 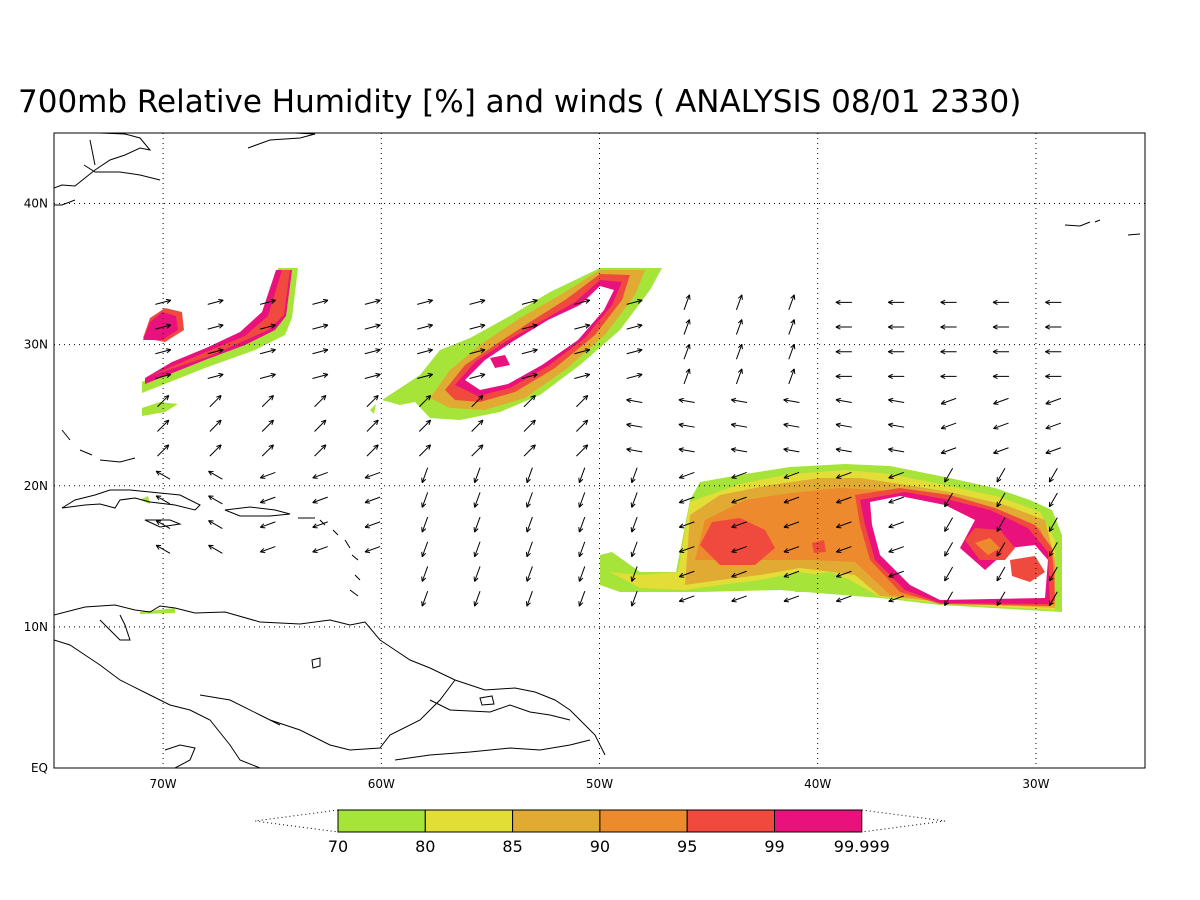 I want to click on colorbar-low-extension, so click(x=296, y=821).